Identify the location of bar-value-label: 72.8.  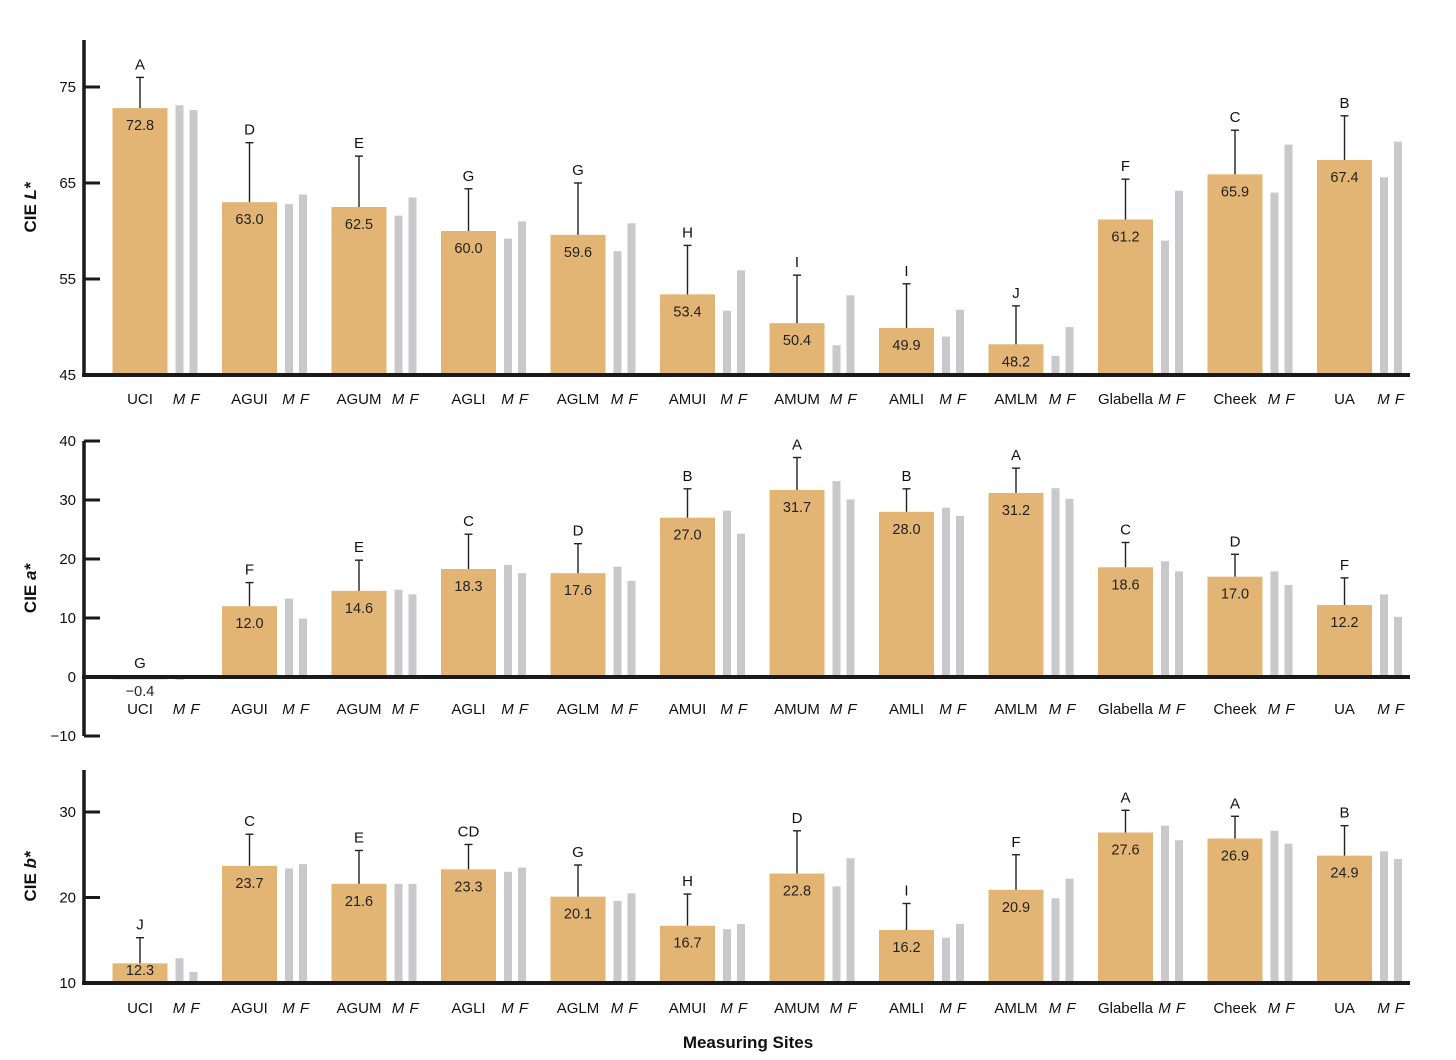
(140, 126).